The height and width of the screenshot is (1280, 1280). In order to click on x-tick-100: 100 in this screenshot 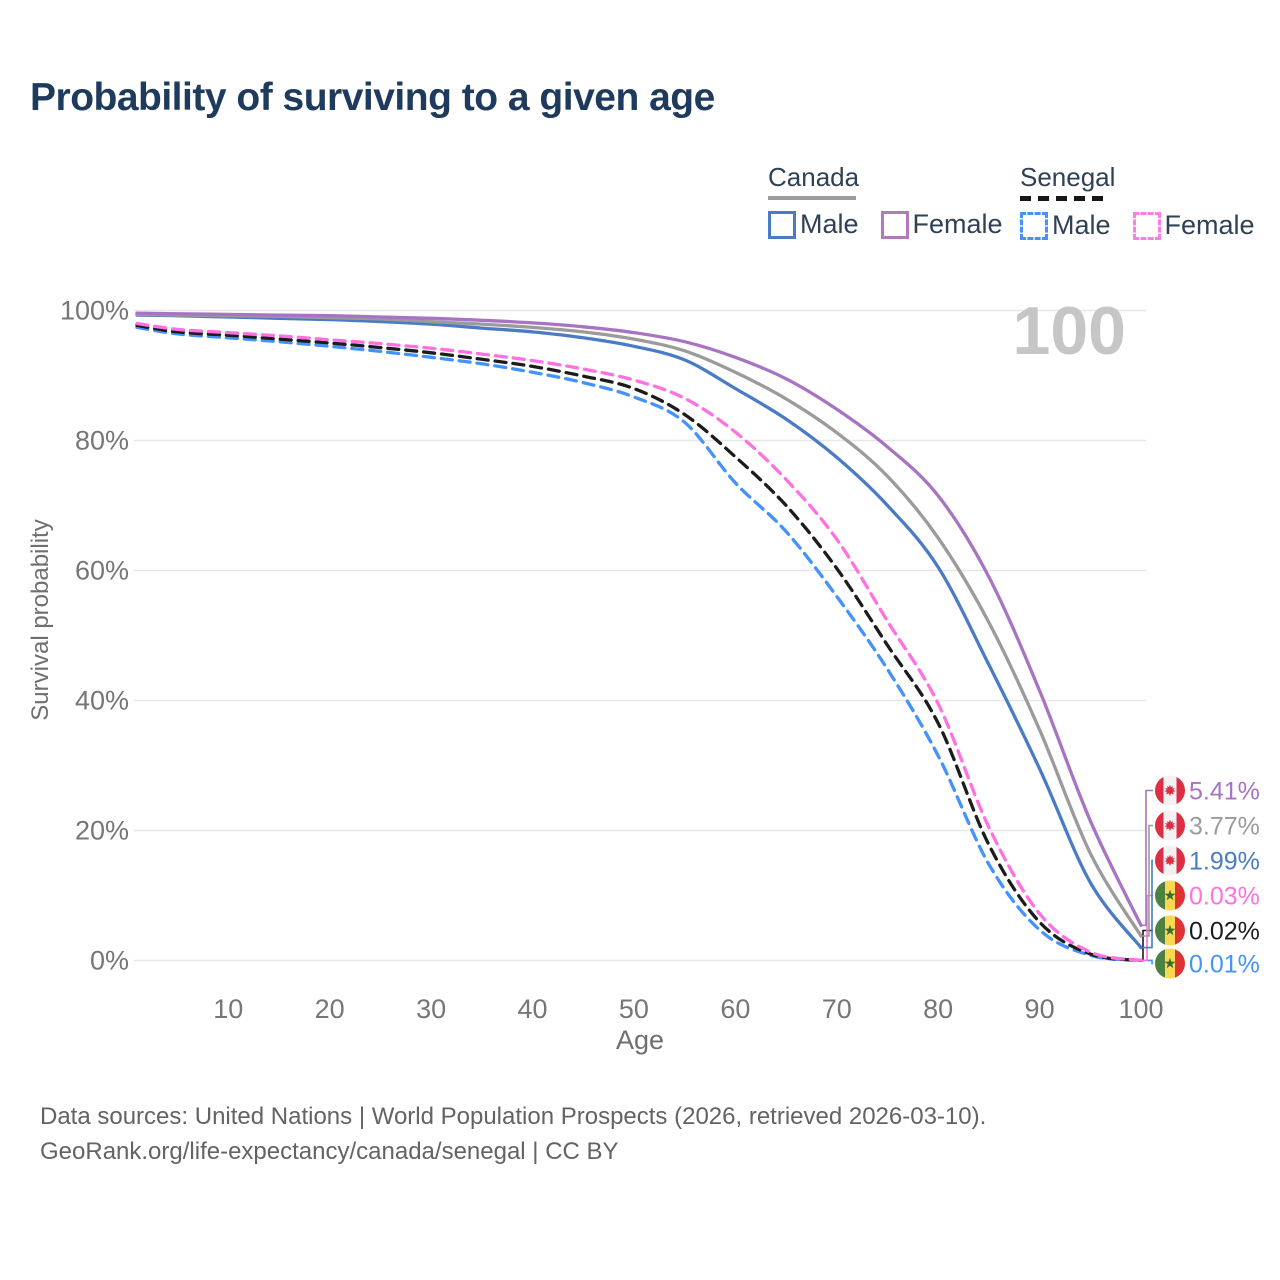, I will do `click(1140, 1009)`.